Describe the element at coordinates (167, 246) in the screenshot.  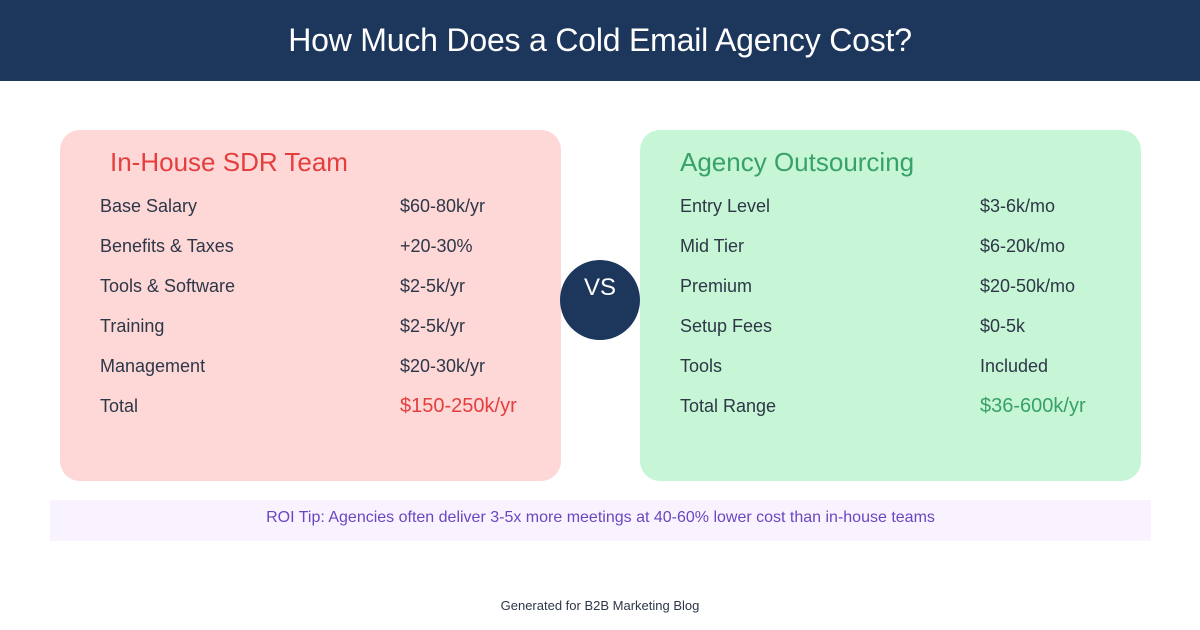
I see `cost-label: Benefits & Taxes` at that location.